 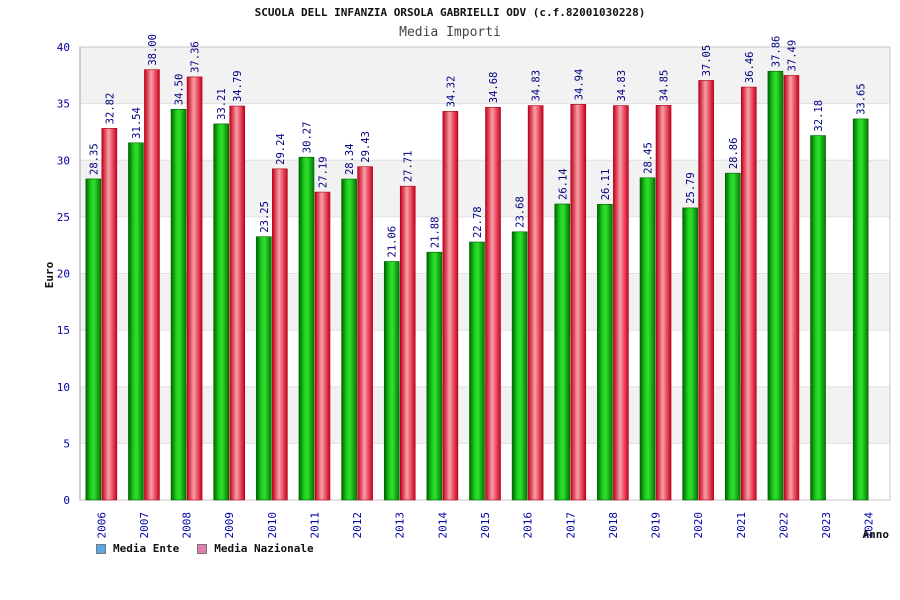 I want to click on x-tick-label: 2013, so click(x=400, y=525).